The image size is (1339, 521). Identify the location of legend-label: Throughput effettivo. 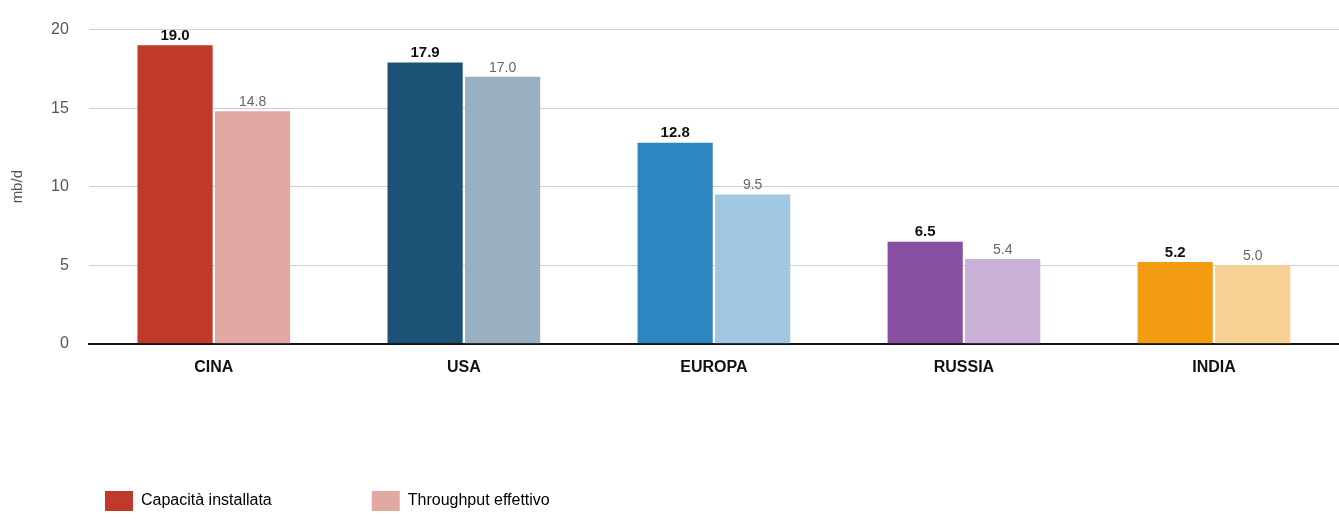
(478, 500).